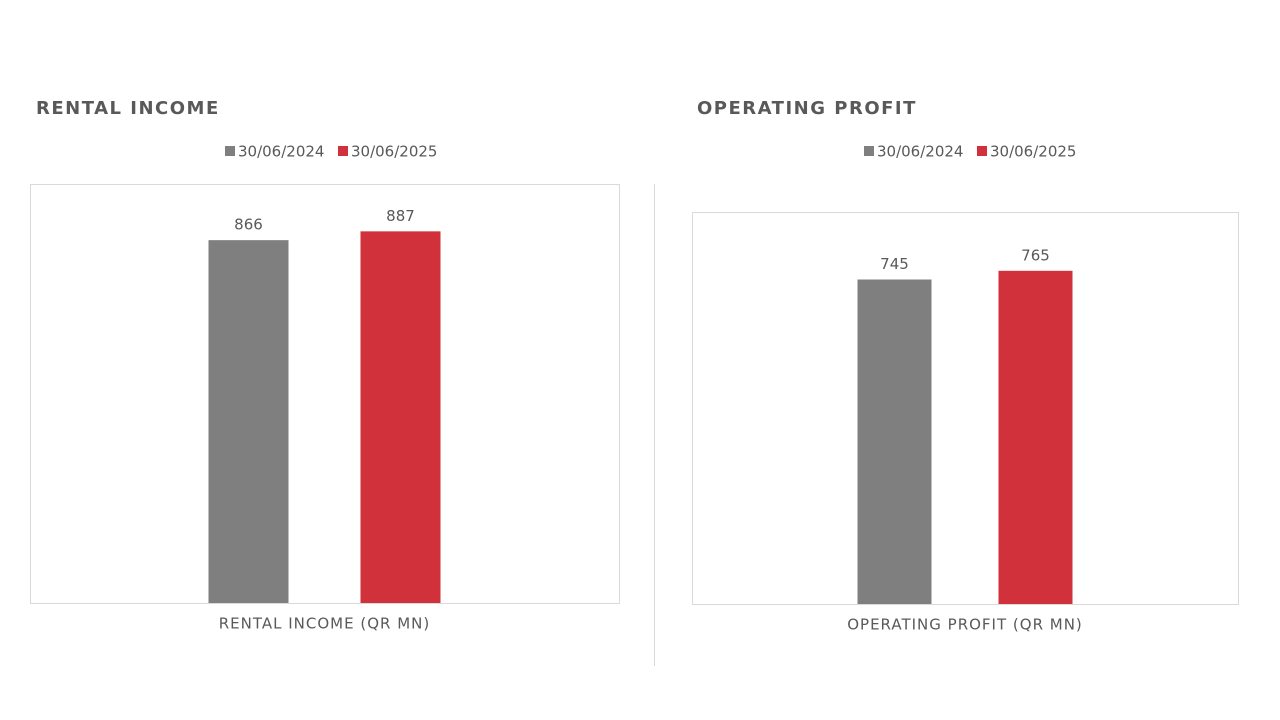 The image size is (1280, 720). What do you see at coordinates (400, 216) in the screenshot?
I see `data-label: 887` at bounding box center [400, 216].